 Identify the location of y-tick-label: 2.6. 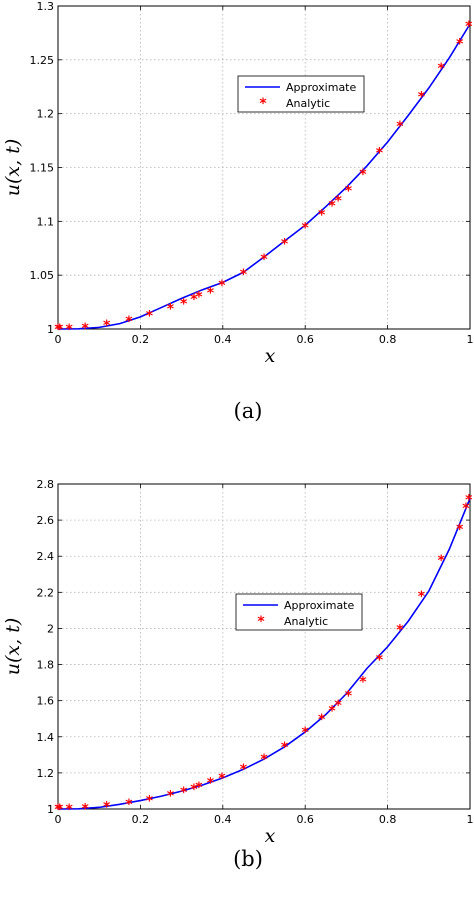
(46, 520).